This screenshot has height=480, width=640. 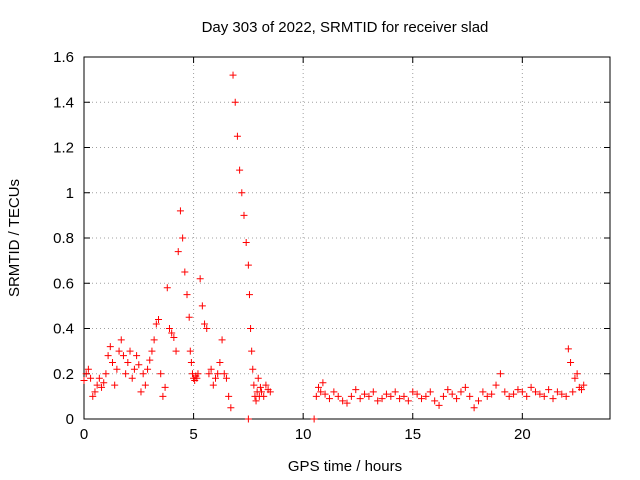 What do you see at coordinates (63, 329) in the screenshot?
I see `y-tick-label: 0.4` at bounding box center [63, 329].